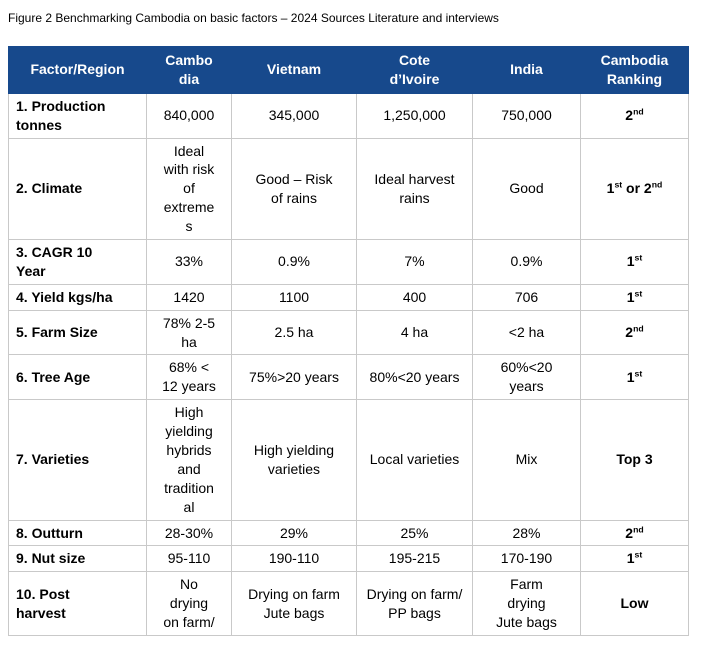 This screenshot has width=701, height=657. What do you see at coordinates (77, 70) in the screenshot?
I see `header-cell-factor: Factor/Region` at bounding box center [77, 70].